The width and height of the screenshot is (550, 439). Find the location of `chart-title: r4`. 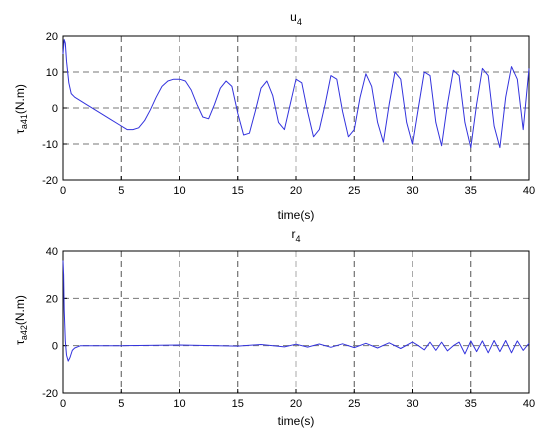

chart-title: r4 is located at coordinates (295, 235).